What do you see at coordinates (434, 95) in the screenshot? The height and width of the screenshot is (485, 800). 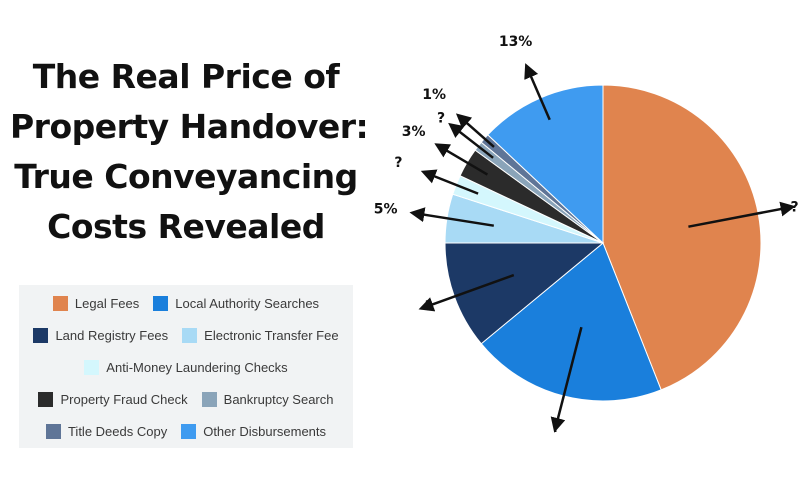 I see `callout-label-title-deeds-copy: 1%` at bounding box center [434, 95].